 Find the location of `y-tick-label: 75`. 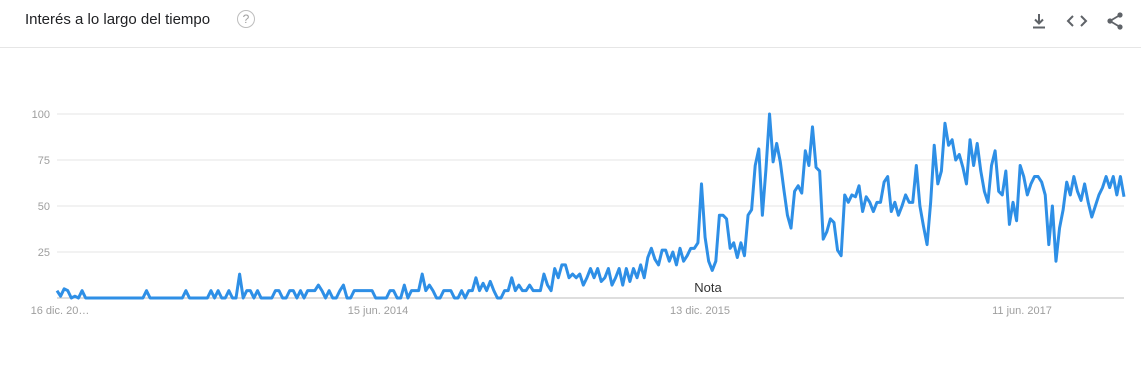

y-tick-label: 75 is located at coordinates (44, 161).